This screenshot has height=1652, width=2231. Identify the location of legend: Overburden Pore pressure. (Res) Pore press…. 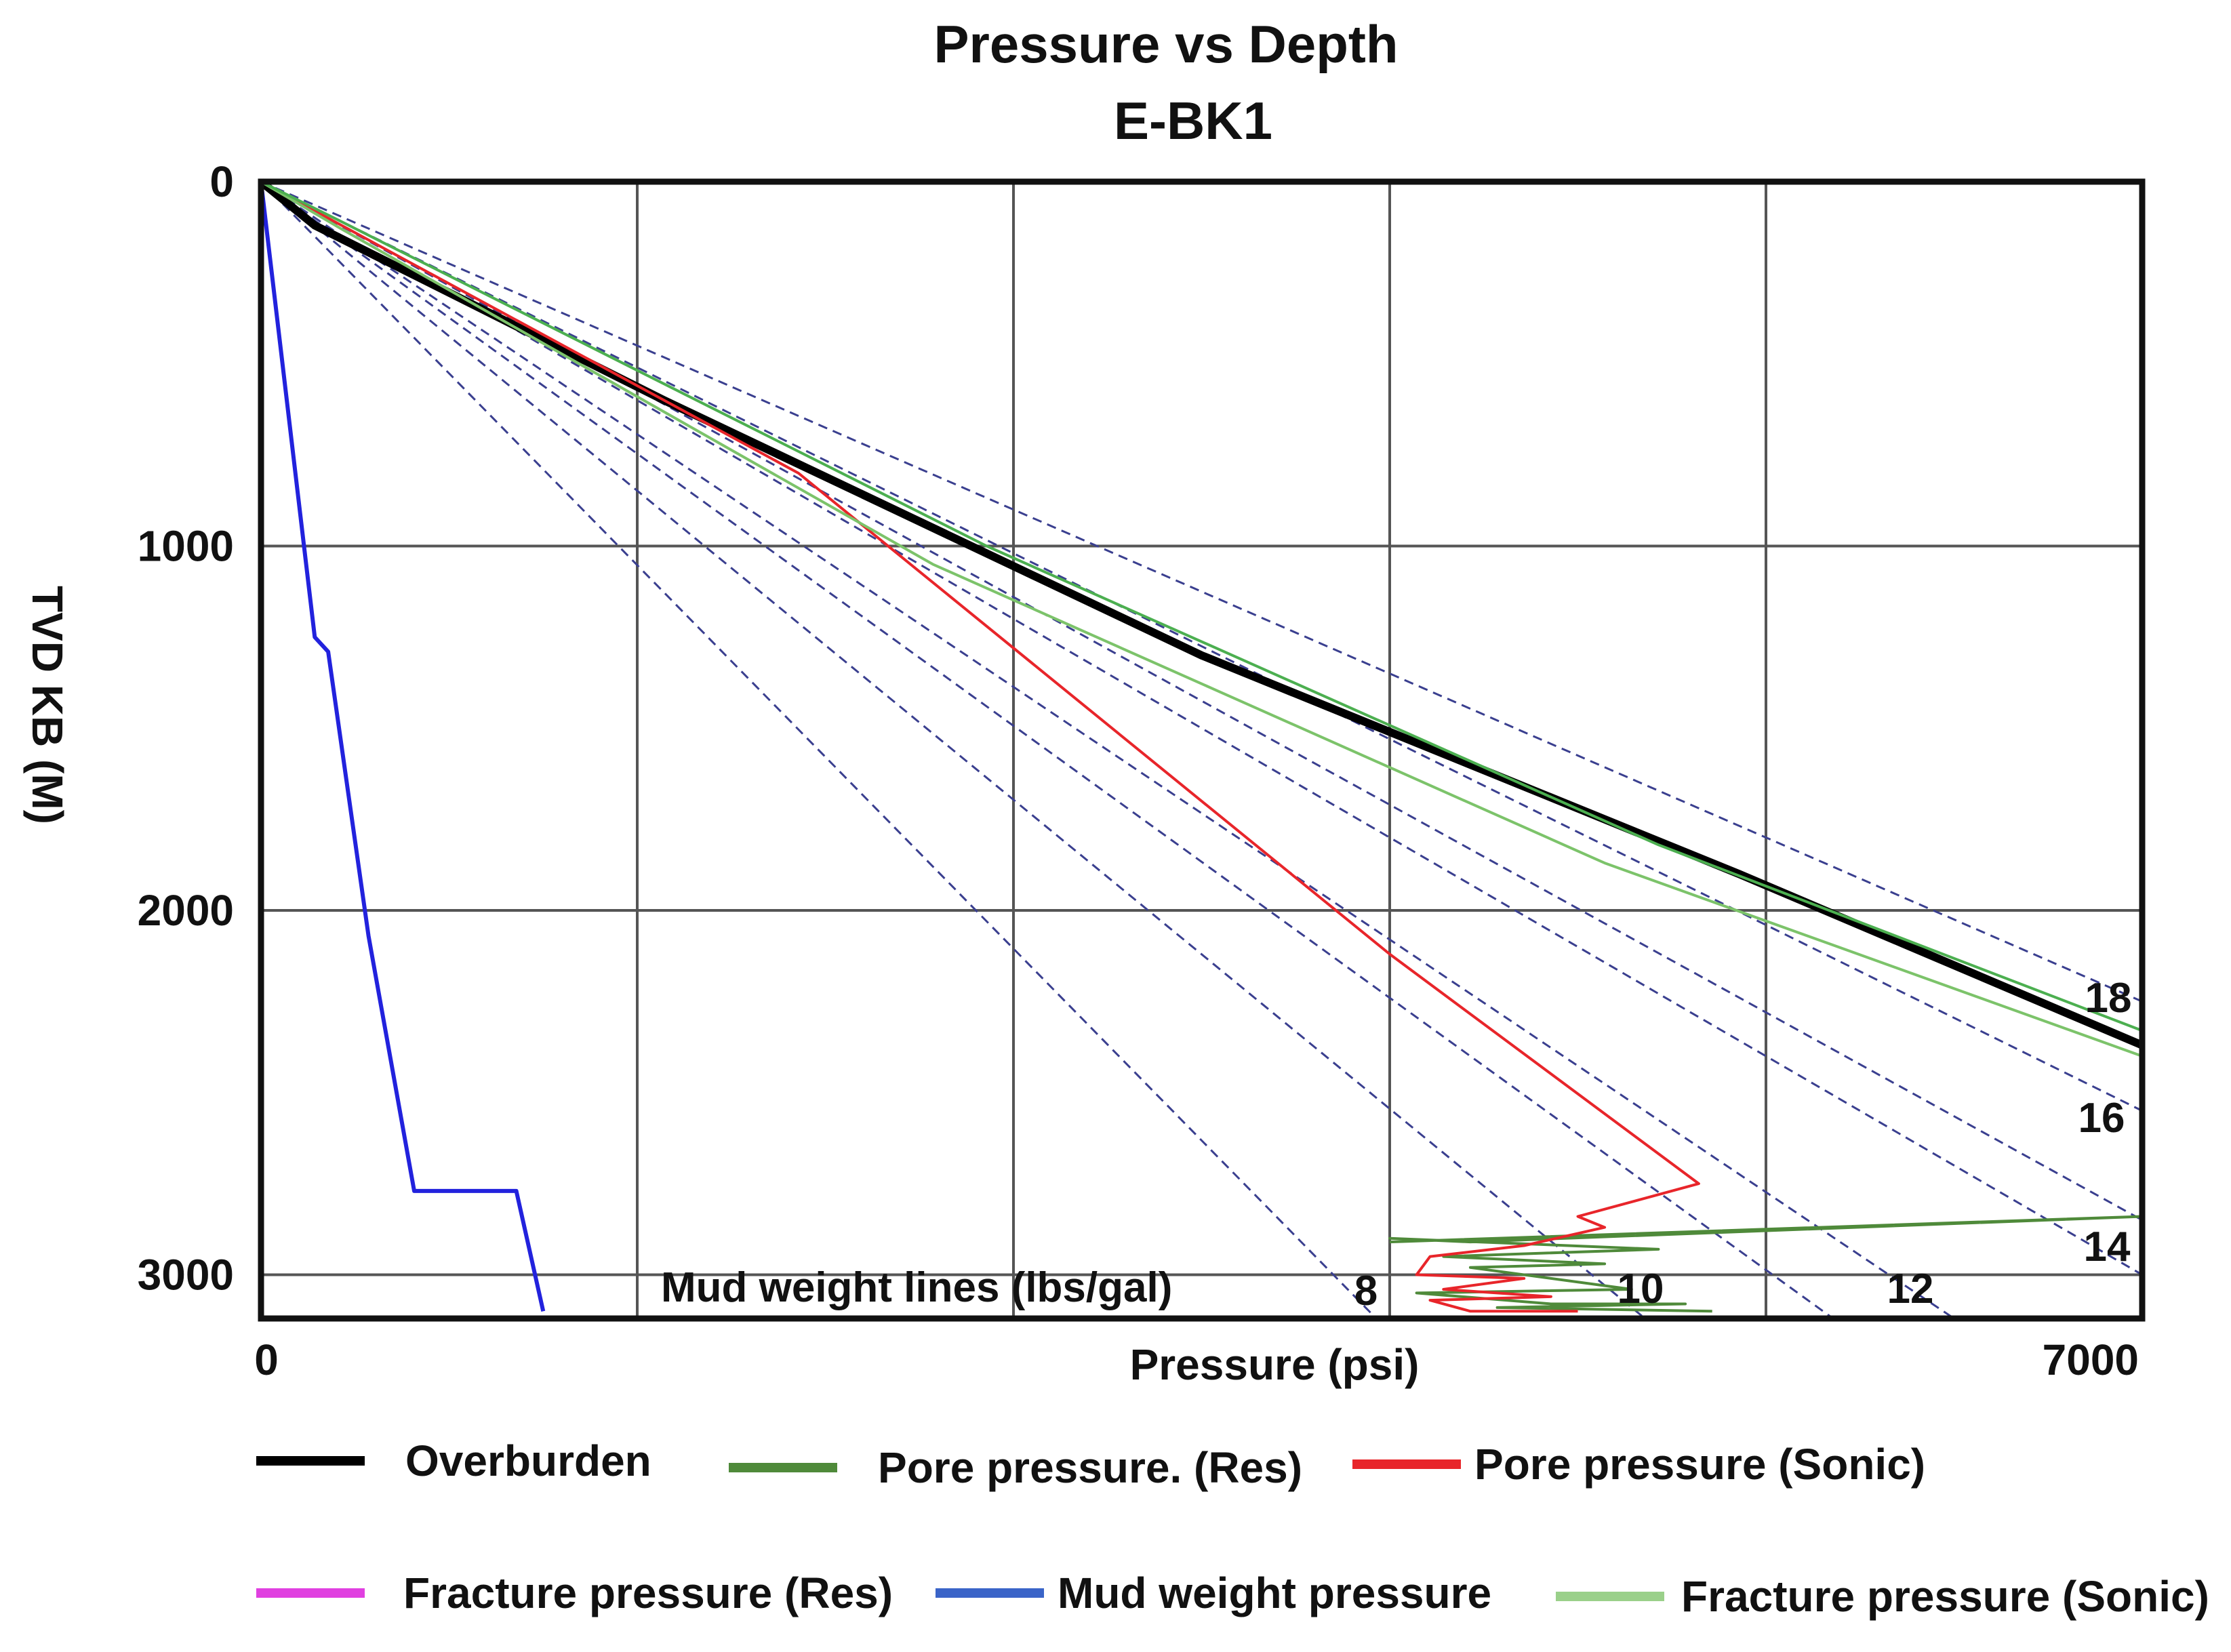
(1232, 1528).